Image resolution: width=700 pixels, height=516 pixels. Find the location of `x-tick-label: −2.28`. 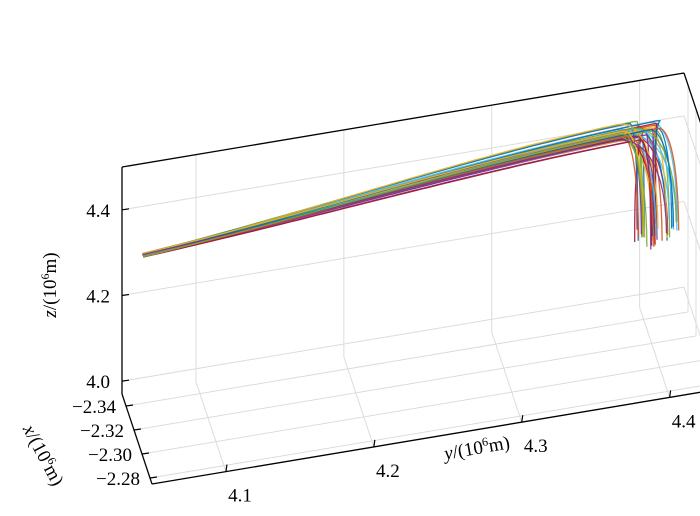

x-tick-label: −2.28 is located at coordinates (118, 479).